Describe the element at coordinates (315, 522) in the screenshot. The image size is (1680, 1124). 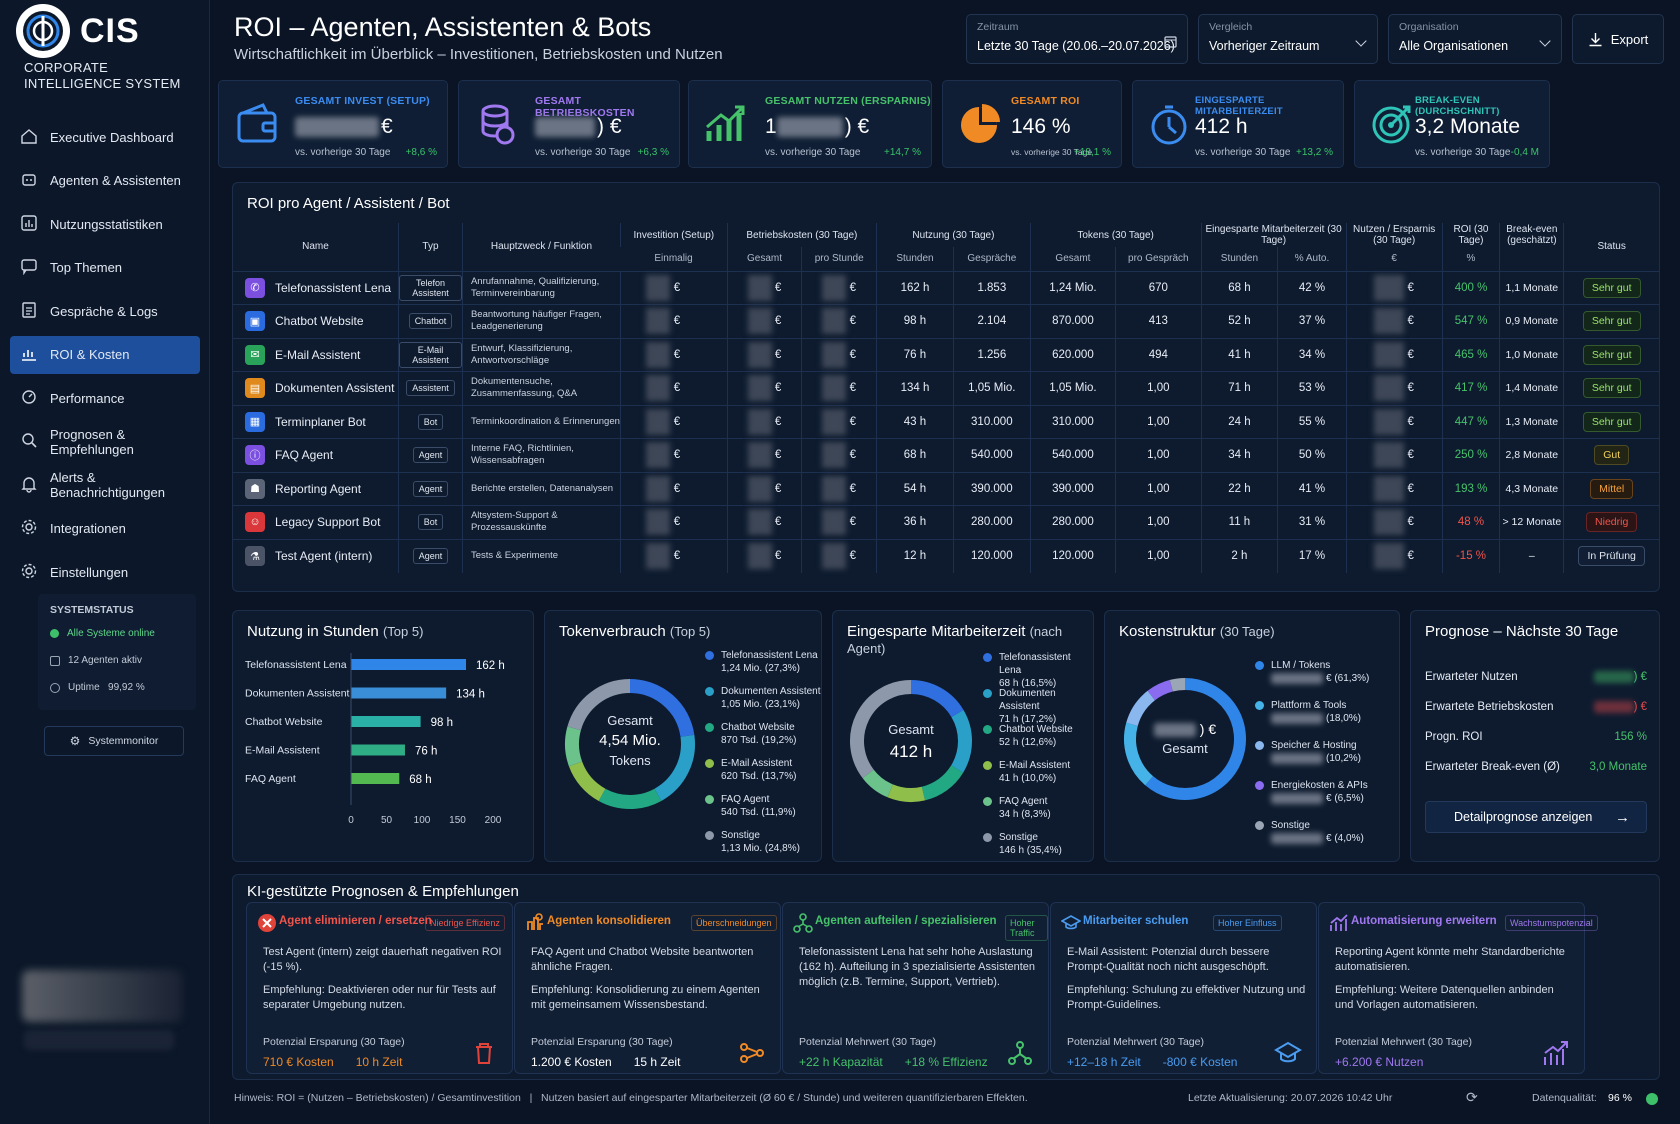
I see `agent-name: ☺ Legacy Support Bot` at that location.